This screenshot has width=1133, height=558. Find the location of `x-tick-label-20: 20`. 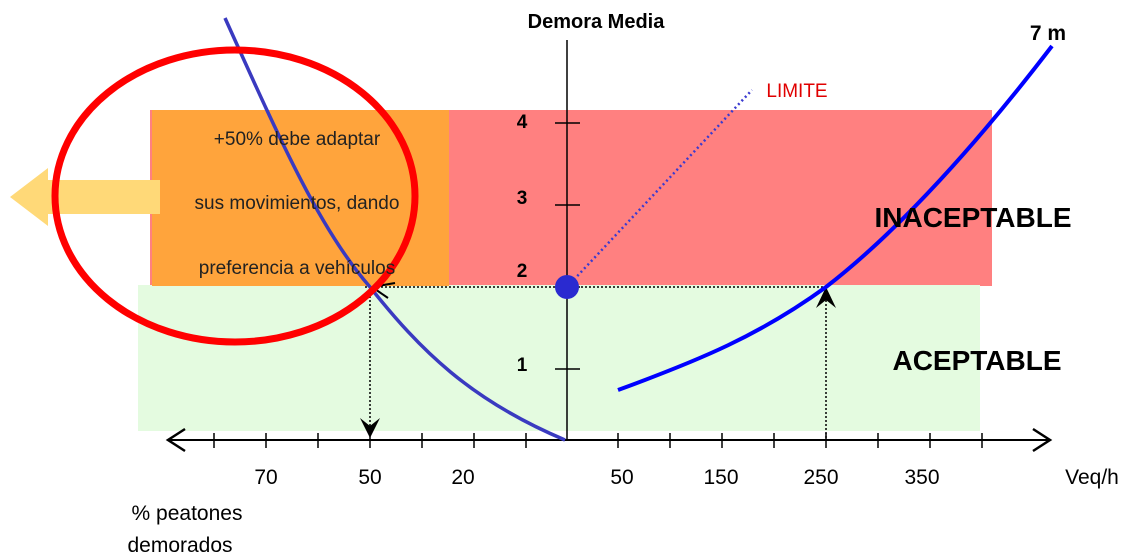

x-tick-label-20: 20 is located at coordinates (462, 477).